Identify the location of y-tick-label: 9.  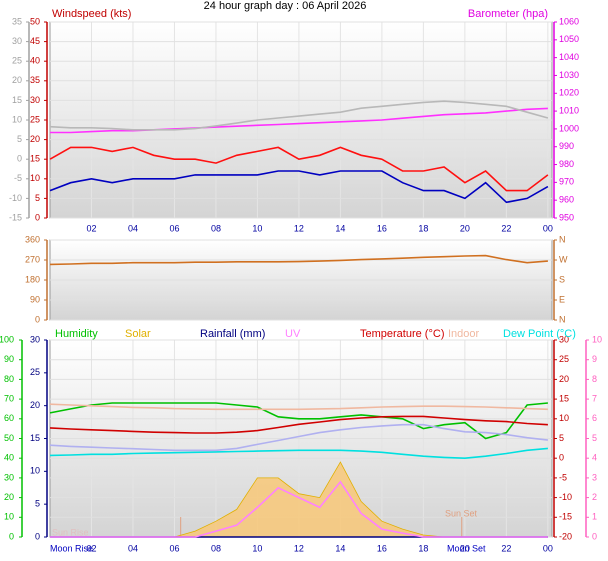
(594, 359).